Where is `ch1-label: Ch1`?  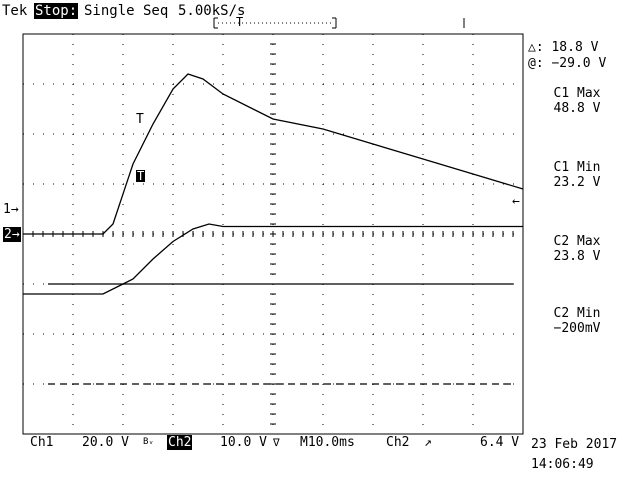 ch1-label: Ch1 is located at coordinates (42, 442).